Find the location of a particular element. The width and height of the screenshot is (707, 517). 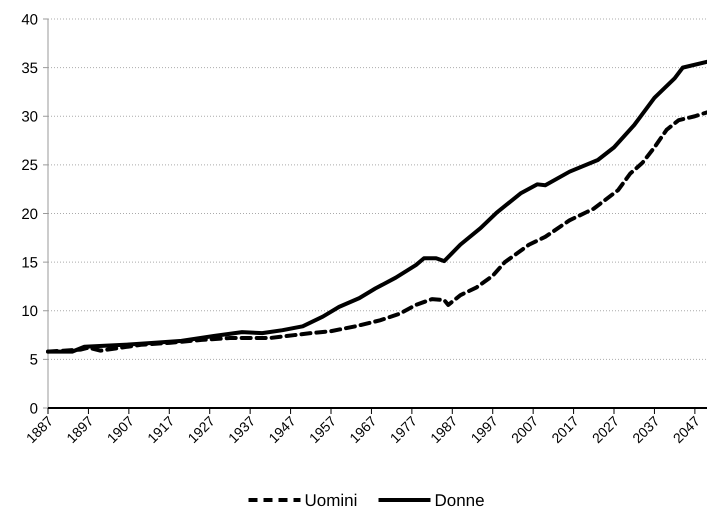

y-tick-label: 10 is located at coordinates (29, 311).